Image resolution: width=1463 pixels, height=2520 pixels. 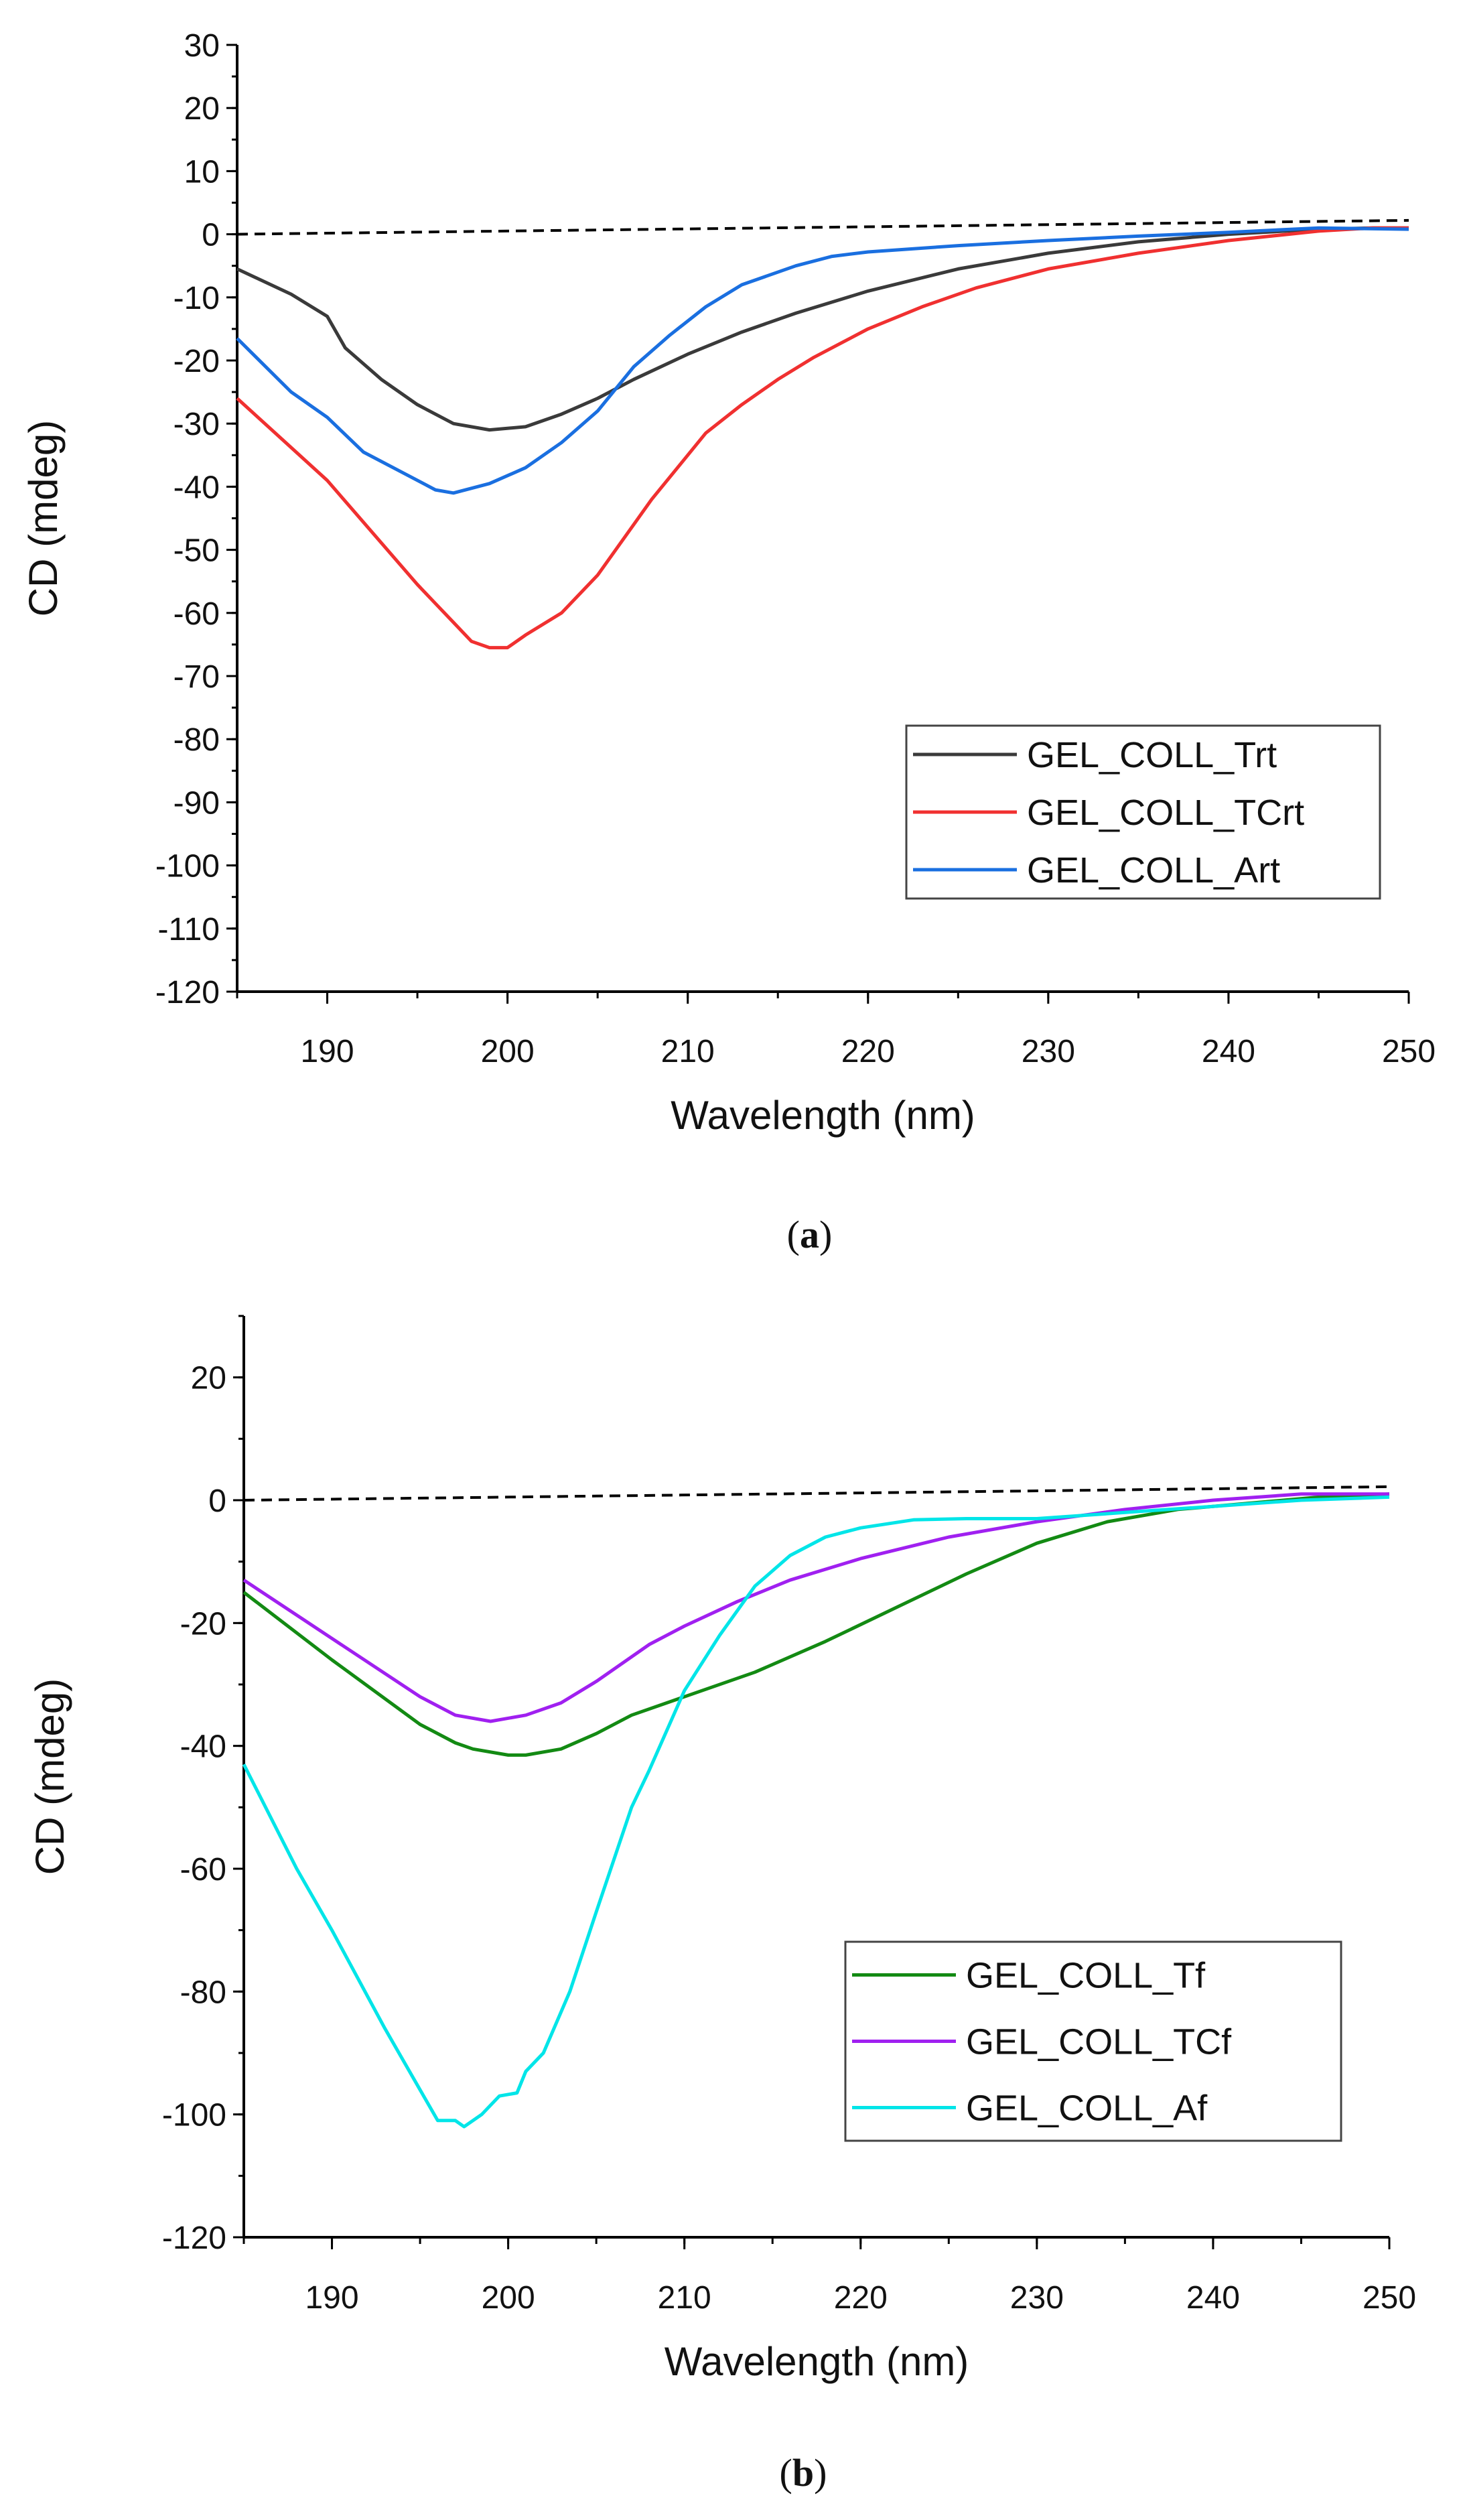 What do you see at coordinates (196, 803) in the screenshot?
I see `y-tick-label: -90` at bounding box center [196, 803].